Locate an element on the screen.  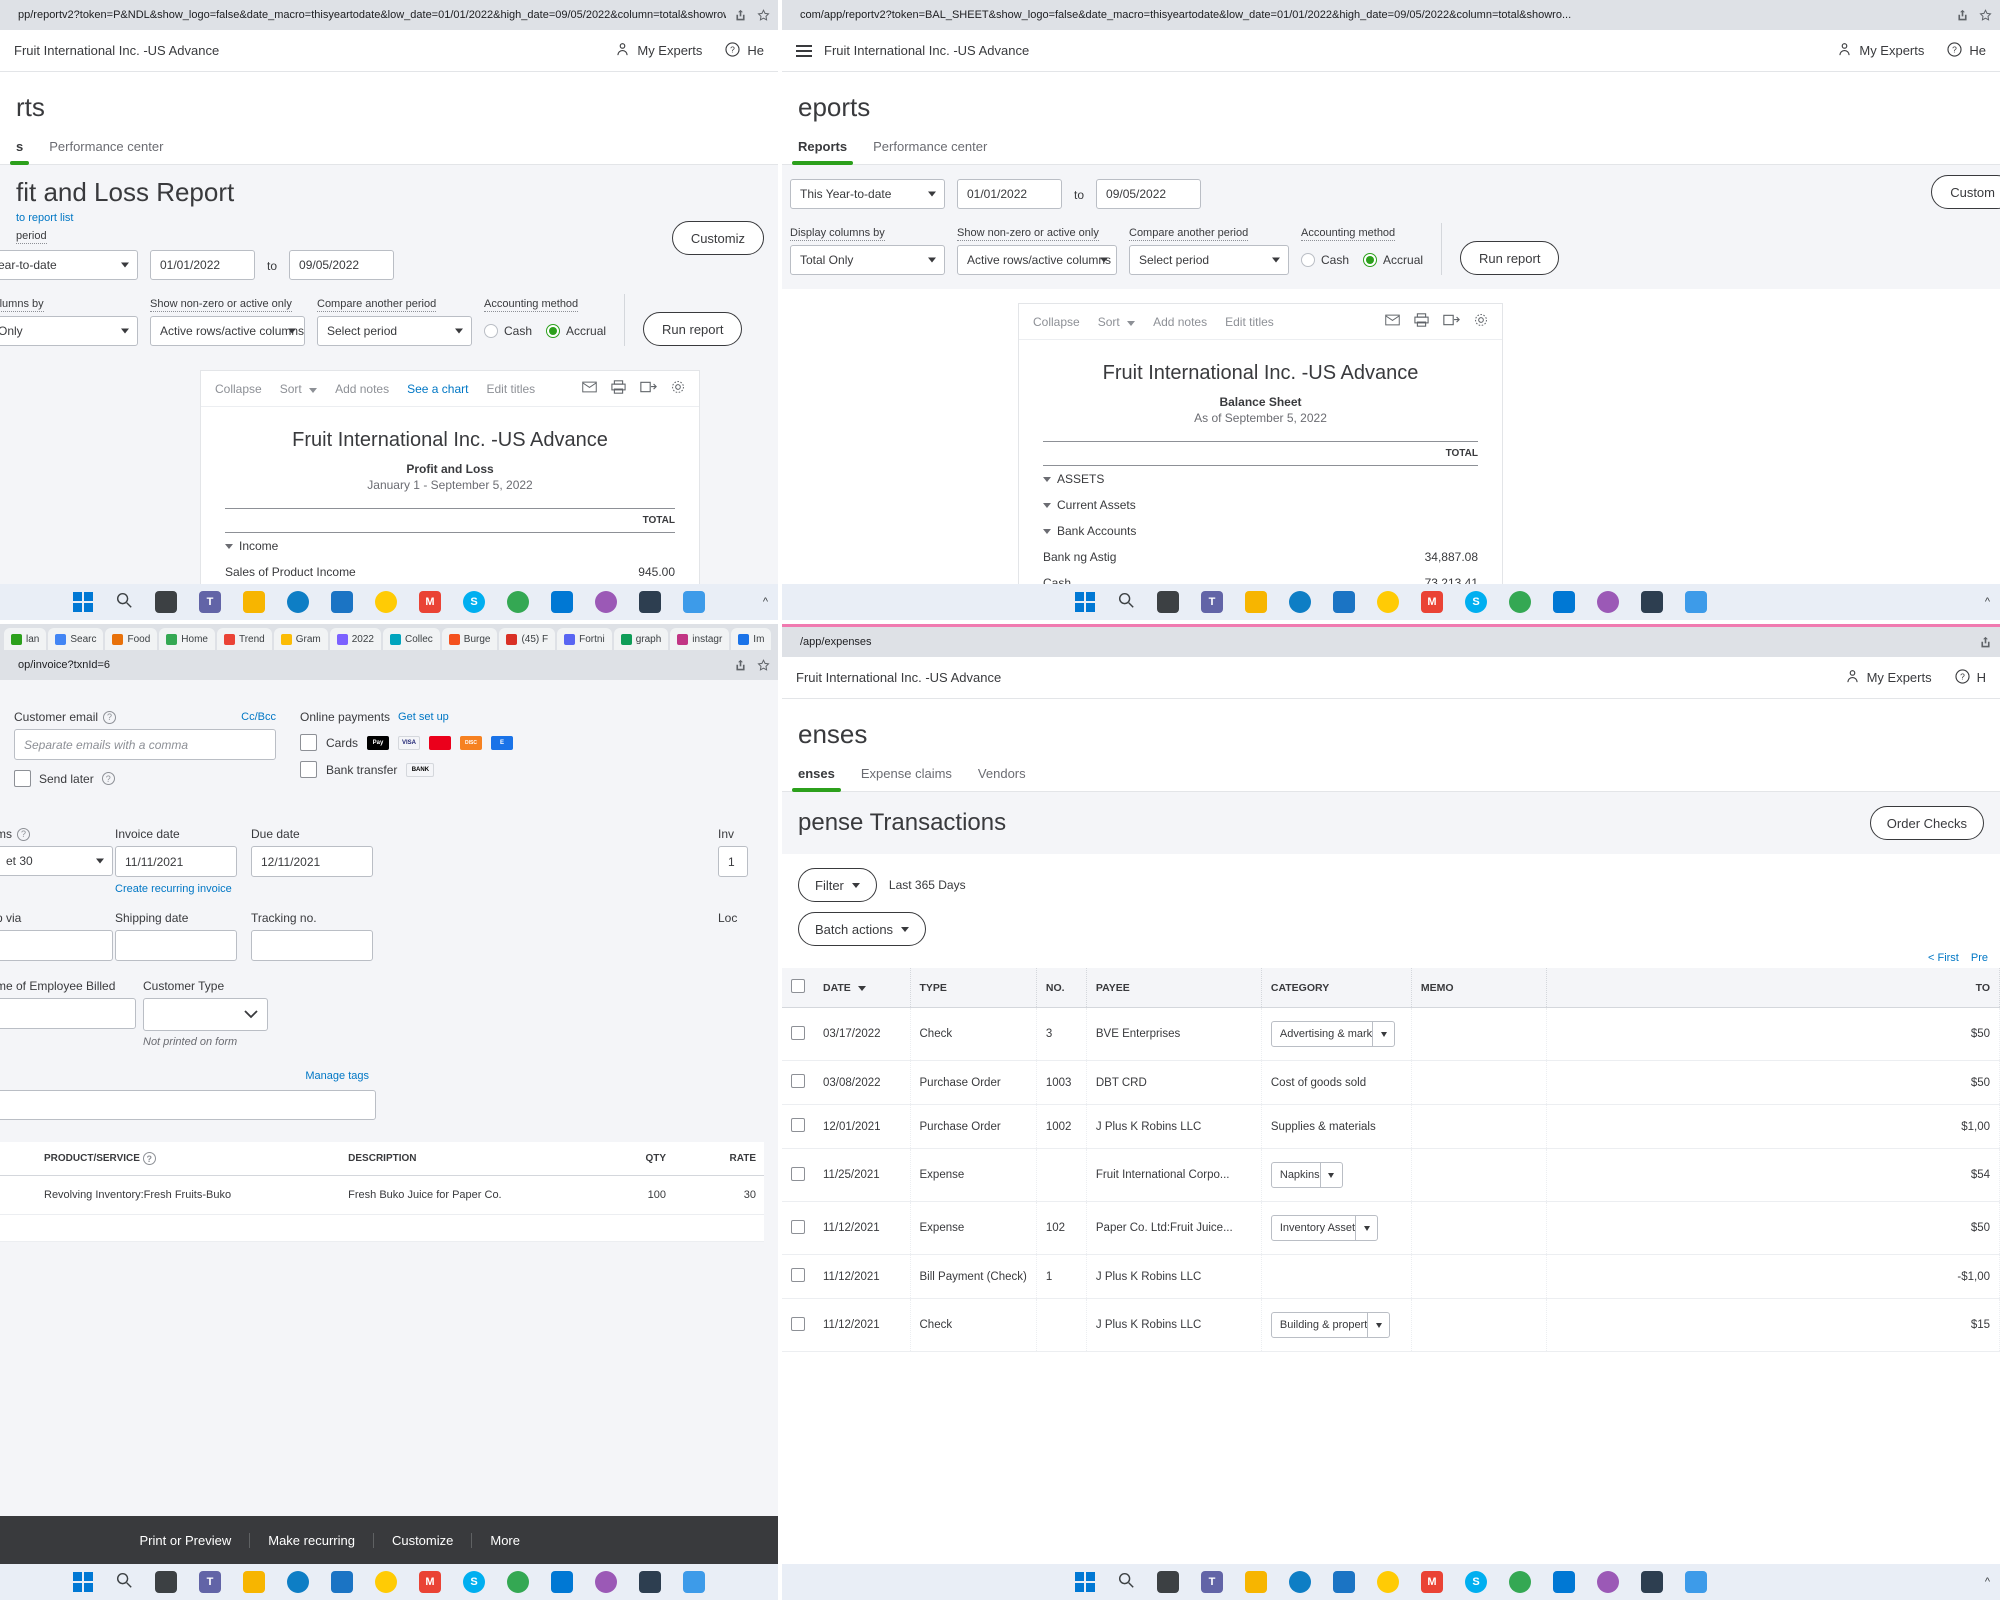
pl-customize-button: Customiz is located at coordinates (717, 238).